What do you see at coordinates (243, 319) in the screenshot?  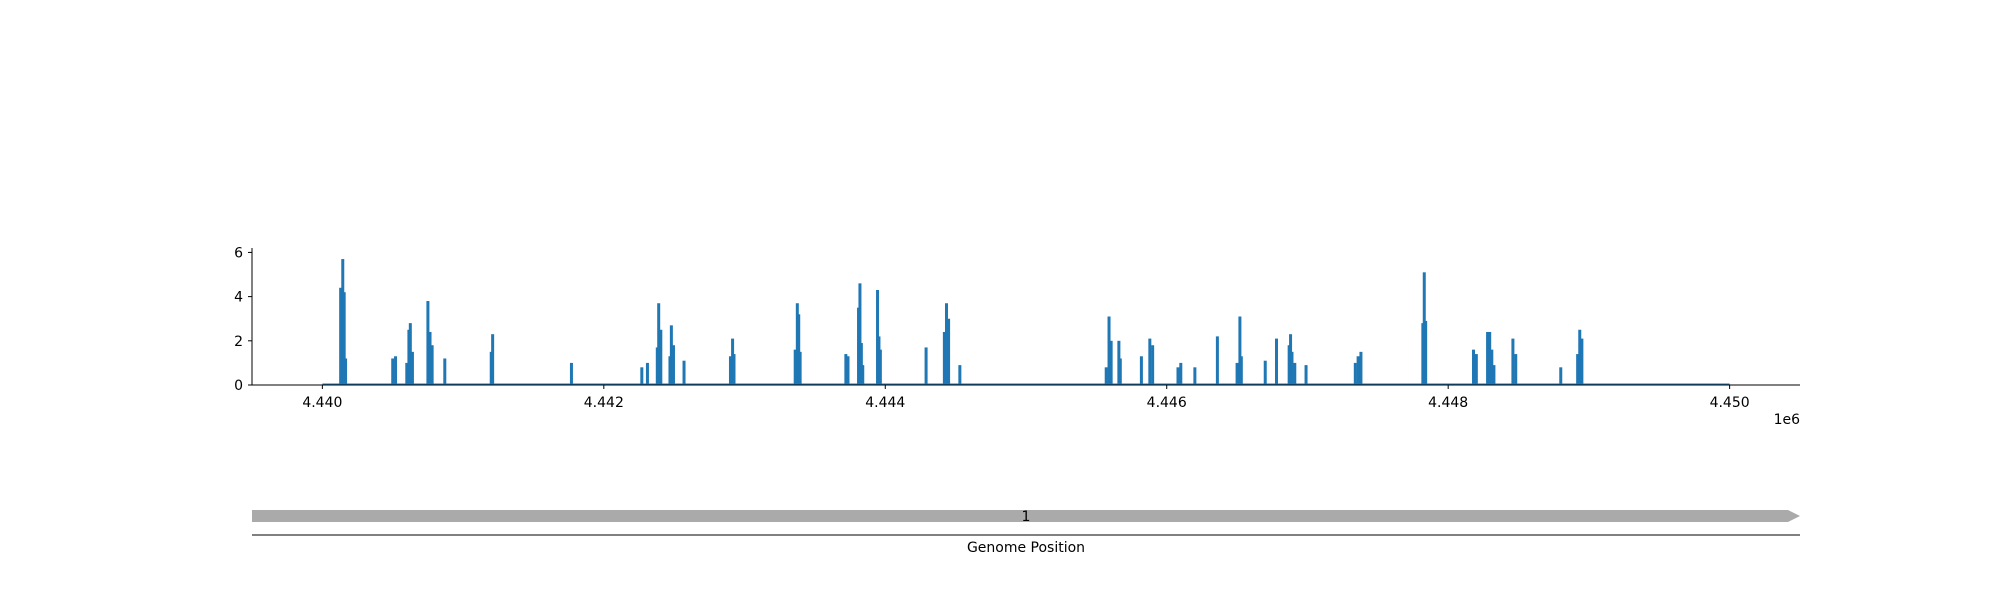 I see `y-axis-ticks: 0 2 4 6` at bounding box center [243, 319].